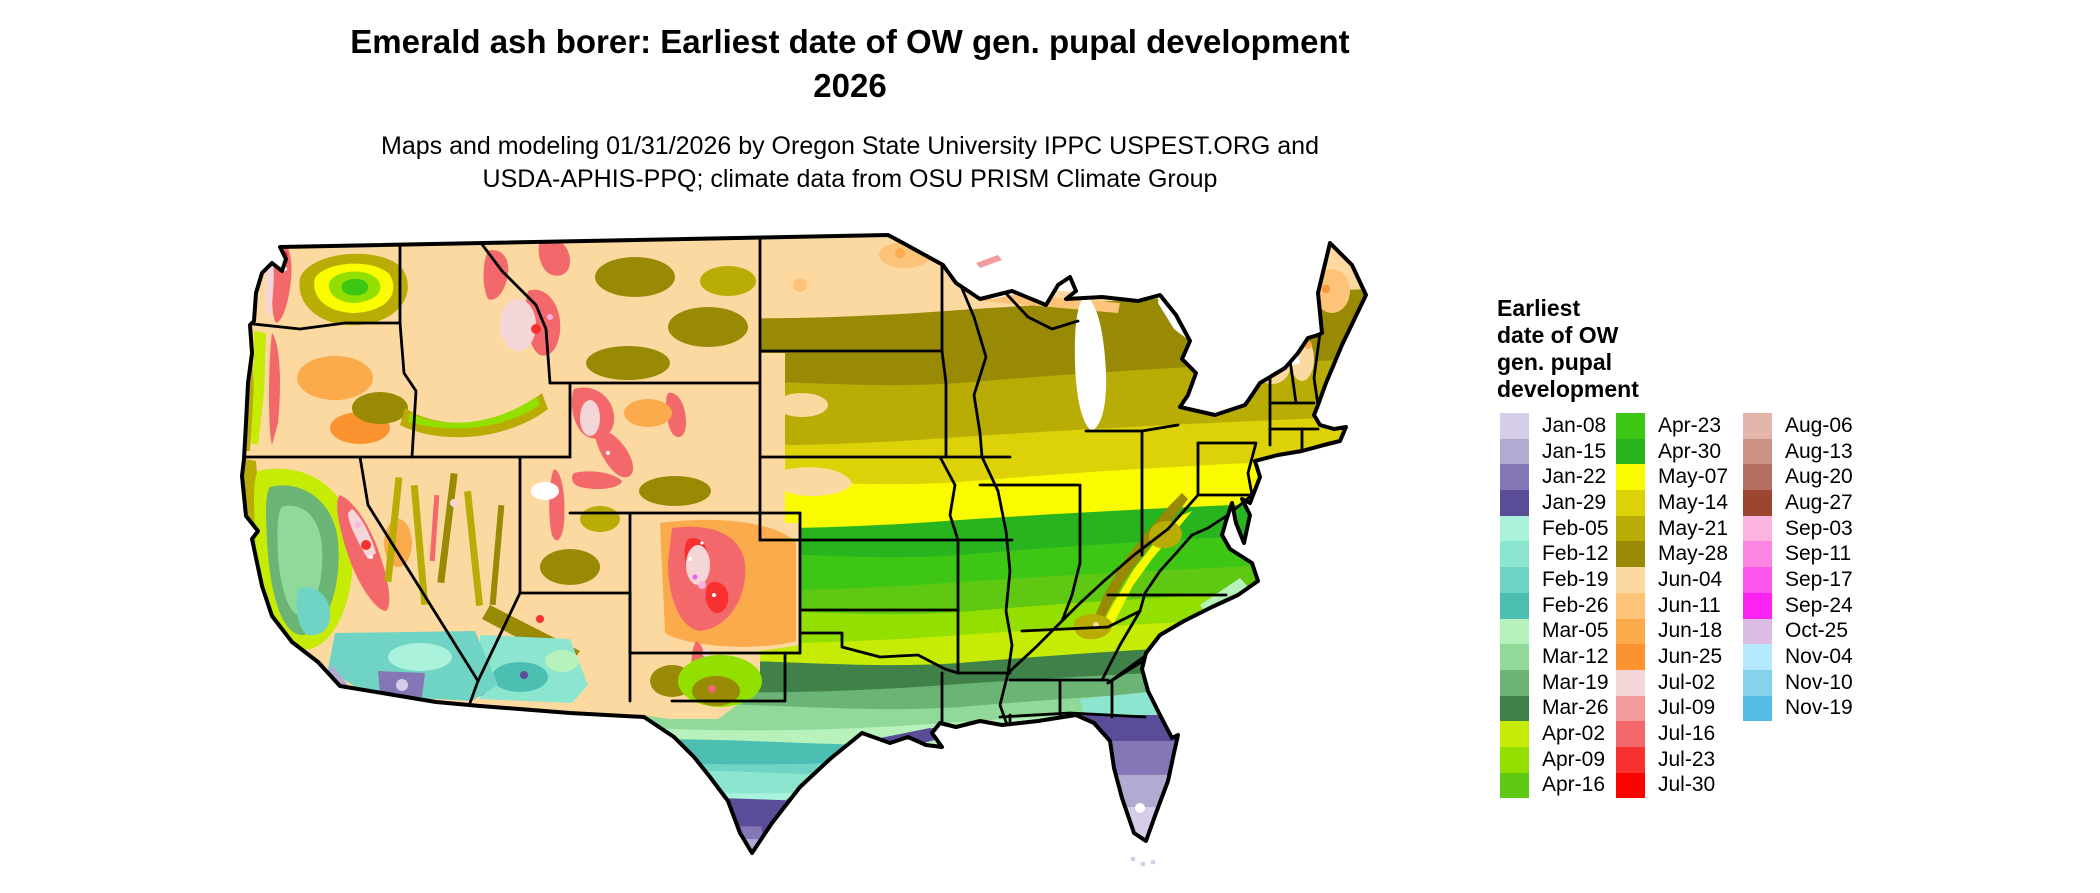 Image resolution: width=2100 pixels, height=893 pixels. What do you see at coordinates (597, 480) in the screenshot?
I see `terrain-uinta-red` at bounding box center [597, 480].